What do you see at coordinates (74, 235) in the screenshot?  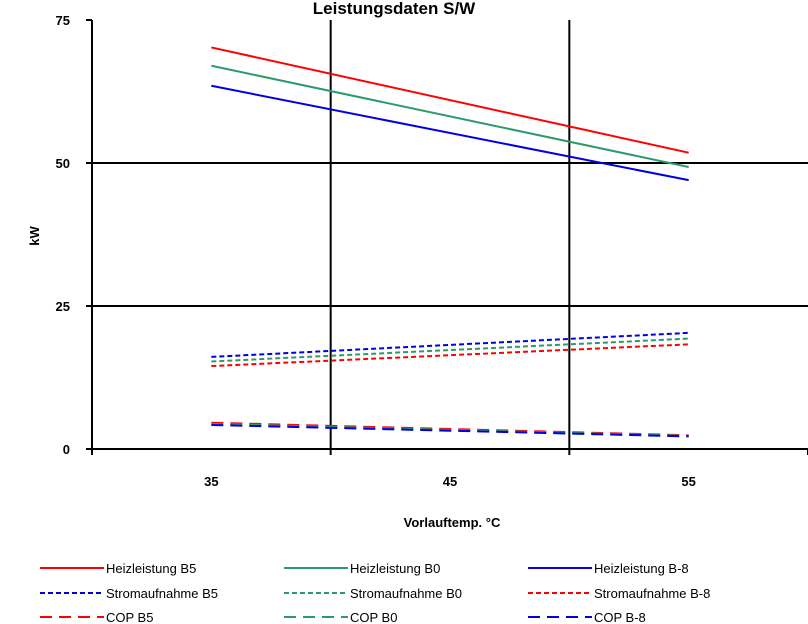 I see `y-axis-ticks: 0 25 50 75` at bounding box center [74, 235].